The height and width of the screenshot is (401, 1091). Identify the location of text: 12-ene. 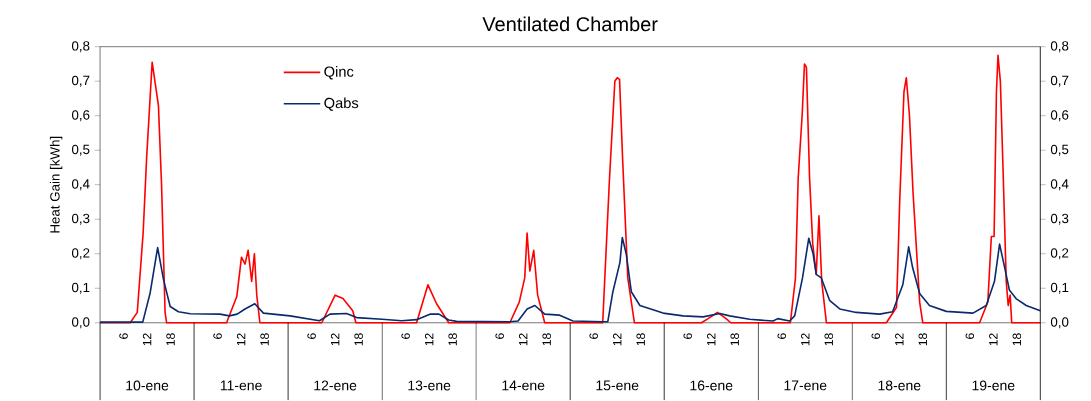
(335, 385).